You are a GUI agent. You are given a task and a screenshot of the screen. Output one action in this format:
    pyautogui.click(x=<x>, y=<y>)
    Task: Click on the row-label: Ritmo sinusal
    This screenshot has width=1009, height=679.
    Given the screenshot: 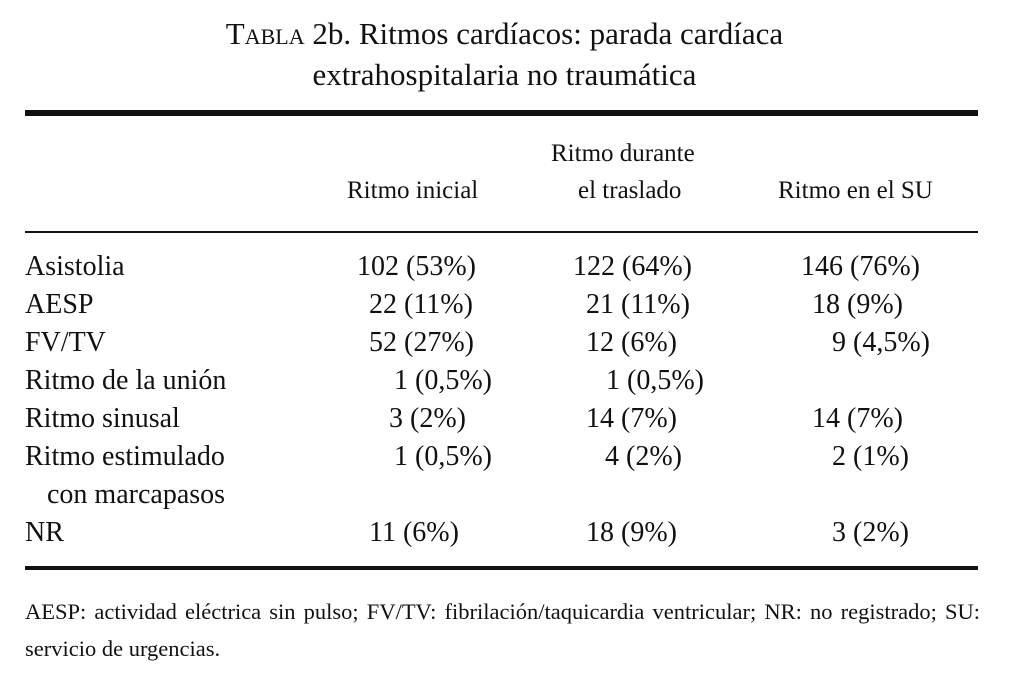 What is the action you would take?
    pyautogui.click(x=102, y=418)
    